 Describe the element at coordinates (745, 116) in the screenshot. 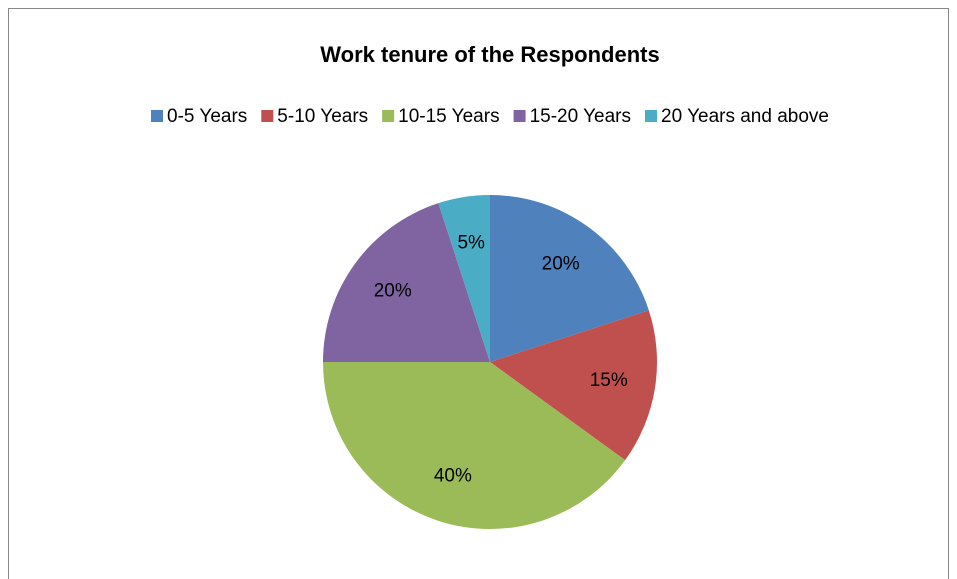

I see `legend-label: 20 Years and above` at that location.